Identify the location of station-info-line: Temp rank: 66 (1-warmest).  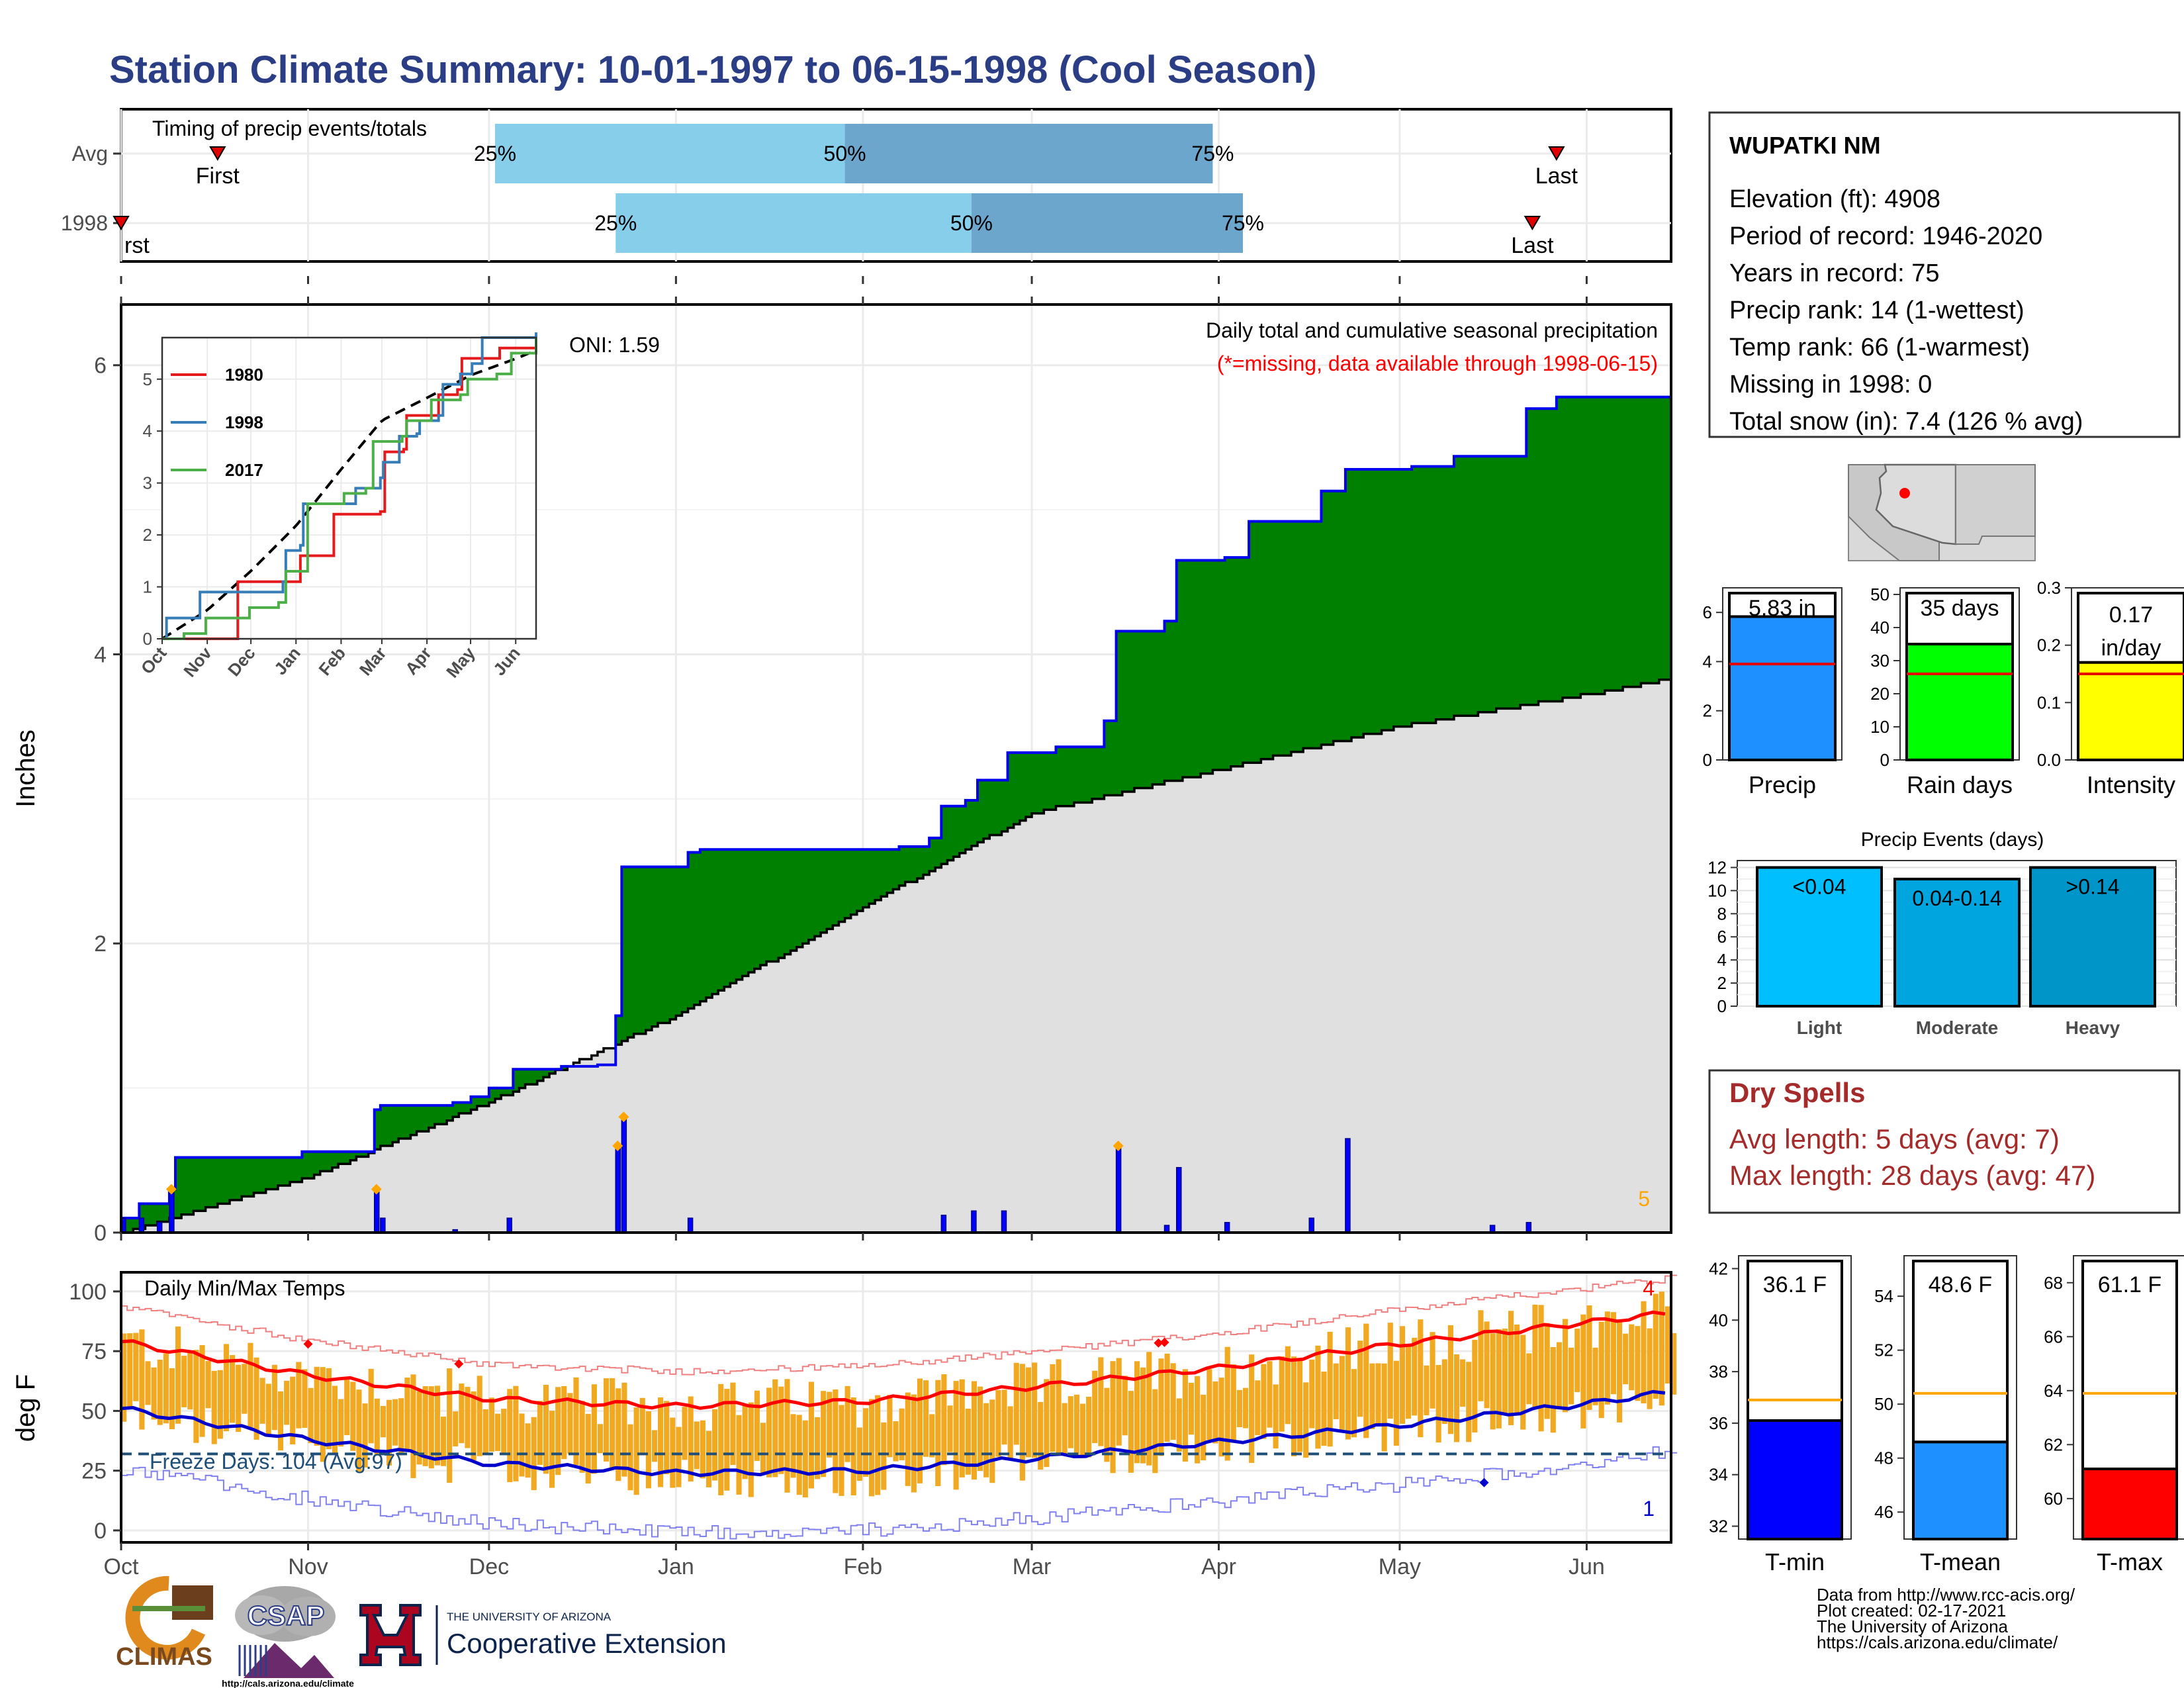
(1880, 347).